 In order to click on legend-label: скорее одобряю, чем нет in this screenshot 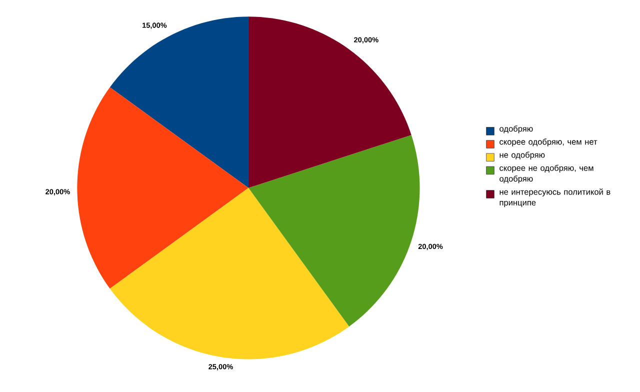, I will do `click(549, 142)`.